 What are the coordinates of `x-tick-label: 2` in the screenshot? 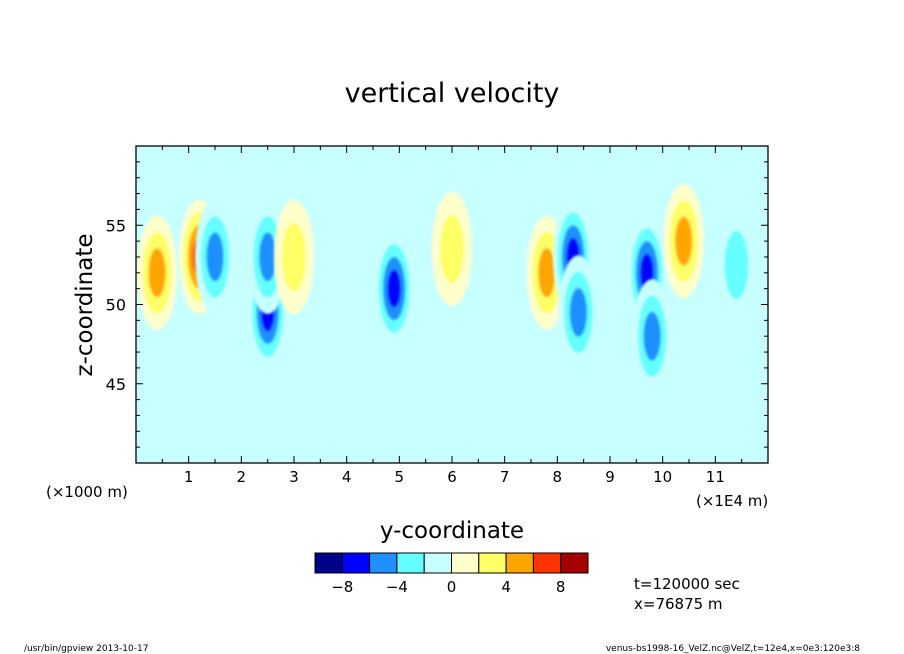 It's located at (242, 477).